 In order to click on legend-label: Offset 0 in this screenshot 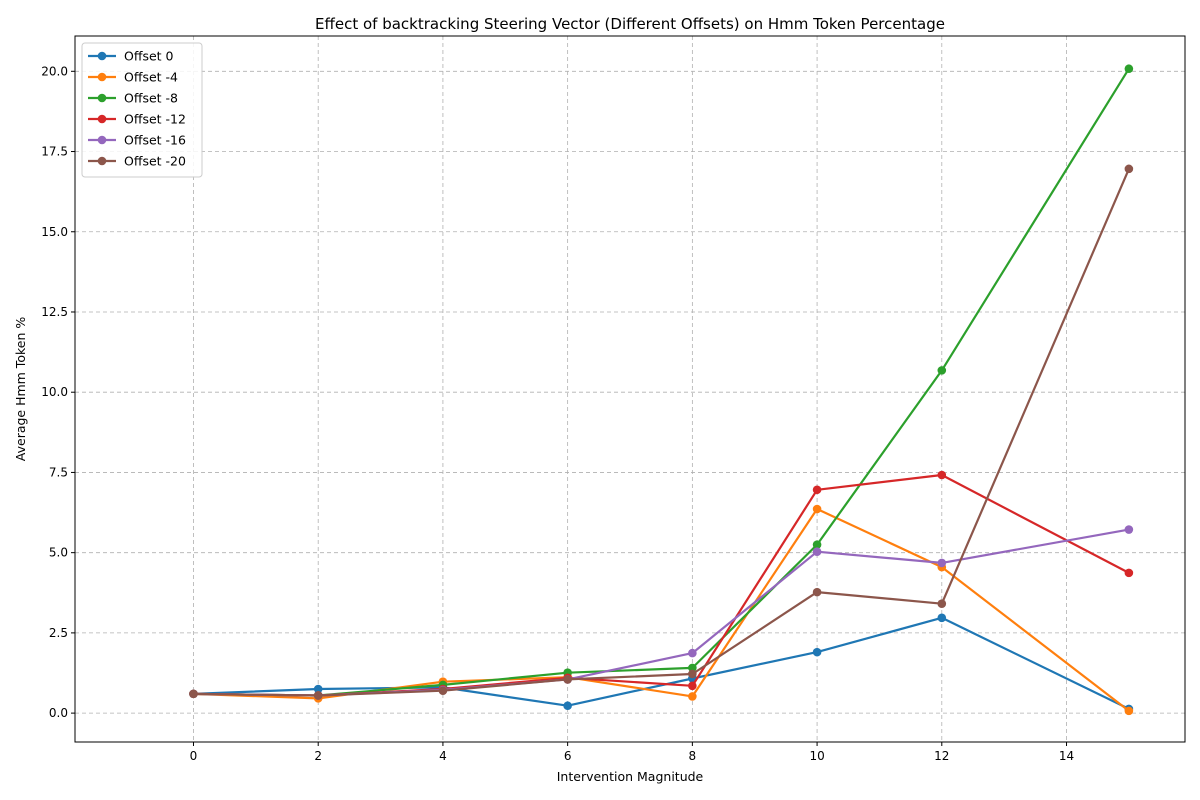, I will do `click(149, 56)`.